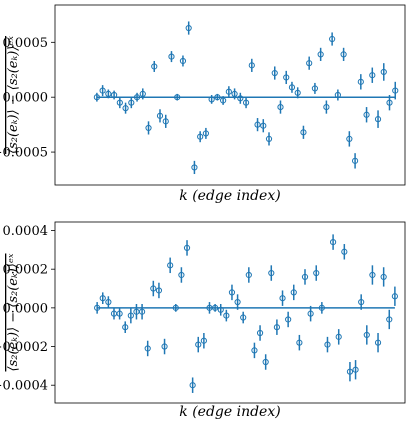 The width and height of the screenshot is (415, 427). I want to click on y-tick-label: 0.0002, so click(26, 270).